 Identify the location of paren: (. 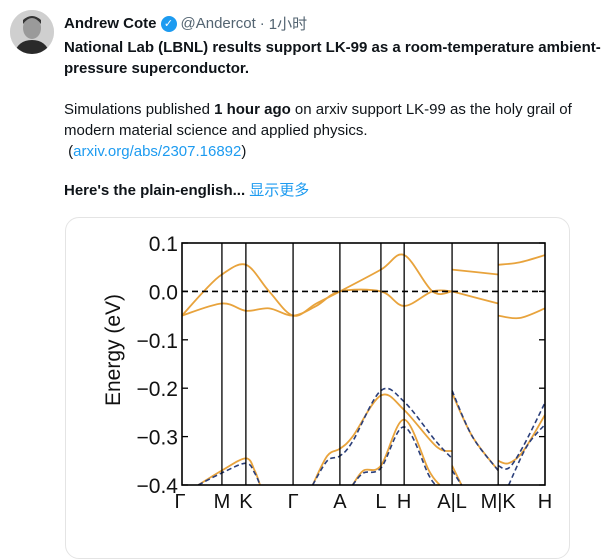
(71, 151).